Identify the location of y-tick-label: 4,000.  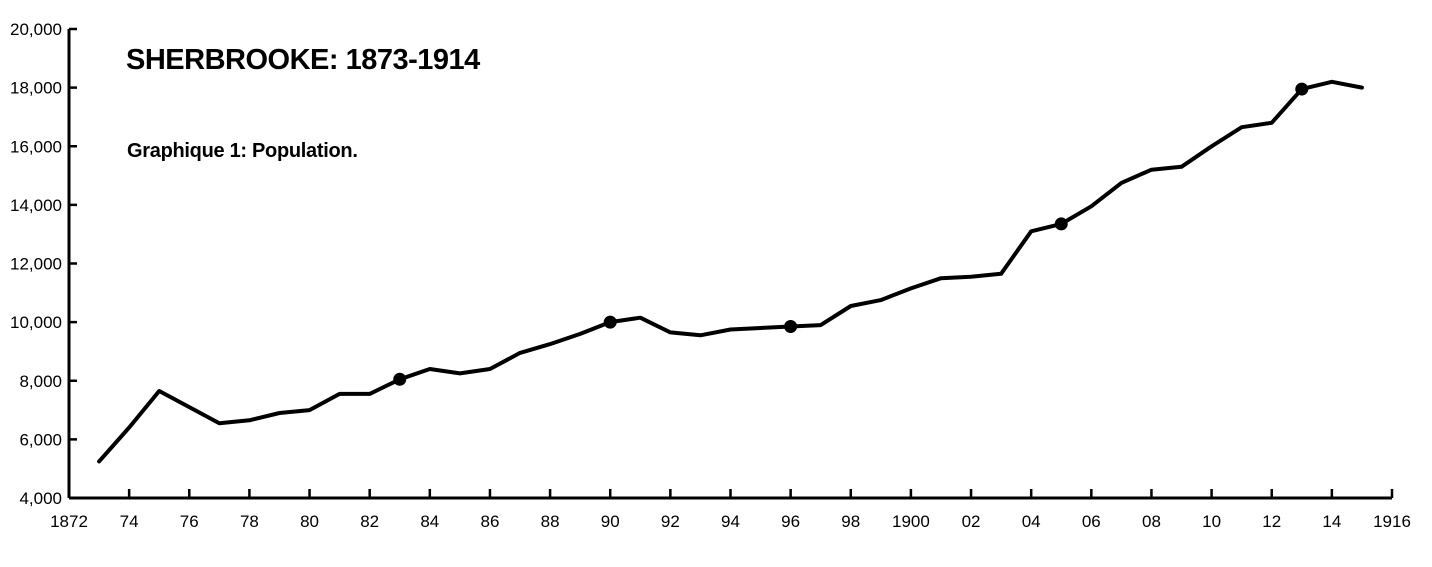
(40, 498).